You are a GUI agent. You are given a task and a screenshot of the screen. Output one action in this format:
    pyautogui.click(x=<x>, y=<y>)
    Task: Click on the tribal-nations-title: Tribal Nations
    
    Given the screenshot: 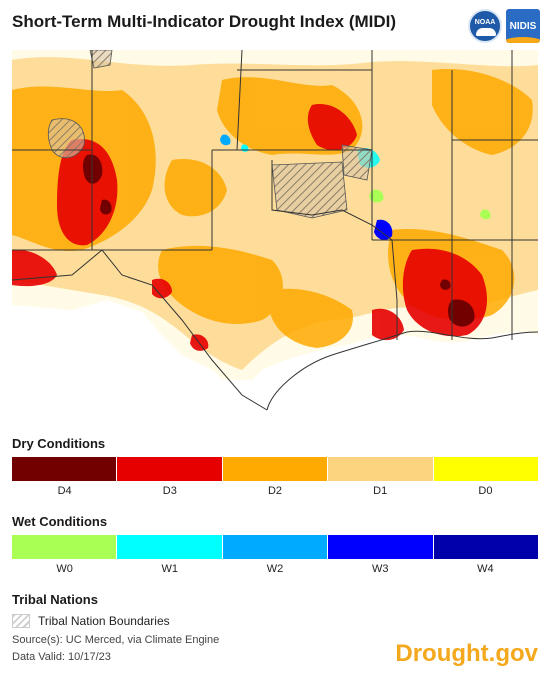 What is the action you would take?
    pyautogui.click(x=55, y=599)
    